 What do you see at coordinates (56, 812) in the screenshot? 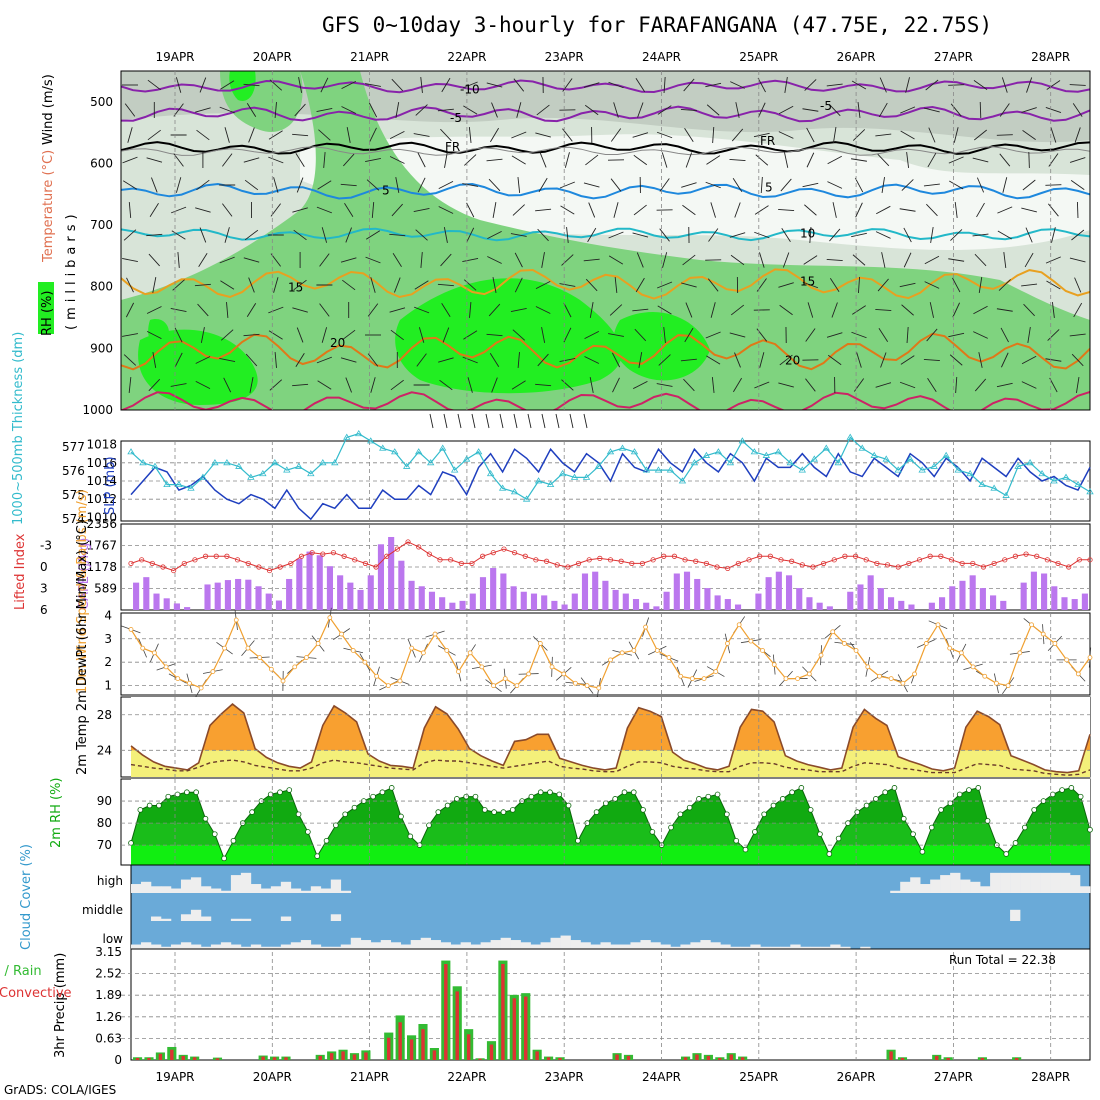
I see `rh2m-axis-label: 2m RH (%)` at bounding box center [56, 812].